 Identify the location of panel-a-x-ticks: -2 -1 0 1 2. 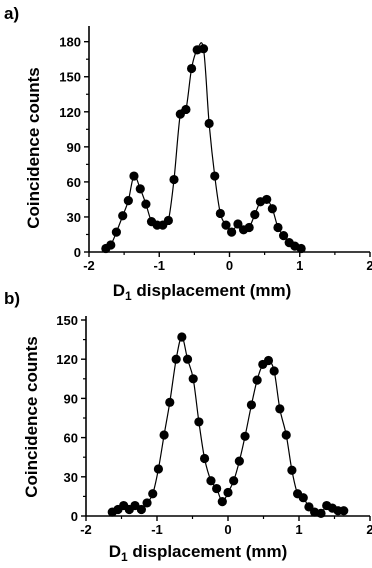
(227, 262).